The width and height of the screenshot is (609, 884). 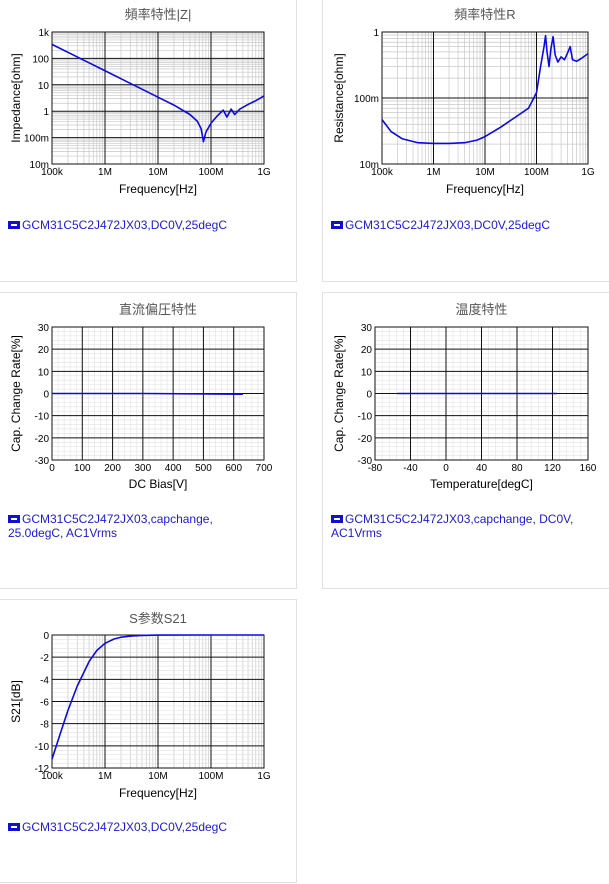 I want to click on chart-title: S参数S21, so click(x=158, y=618).